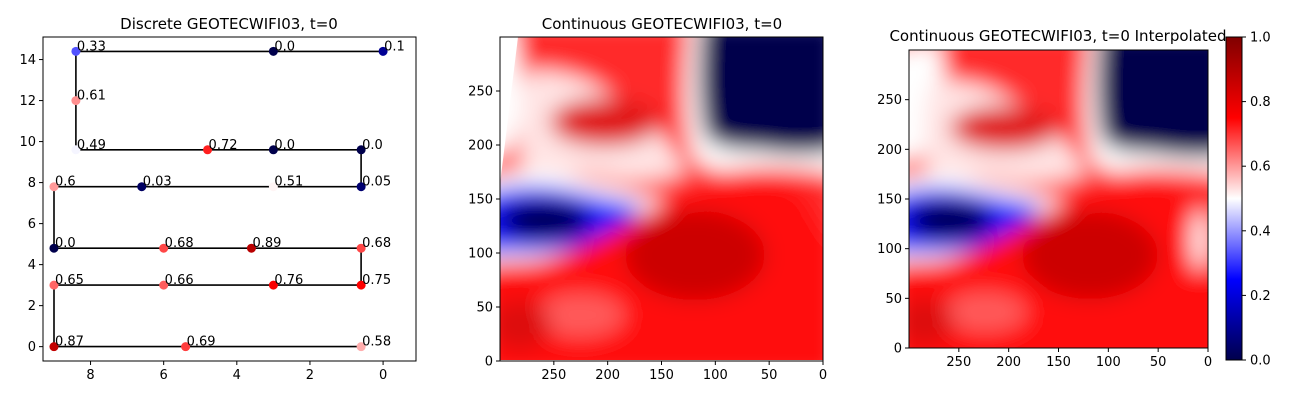 This screenshot has width=1300, height=400. Describe the element at coordinates (179, 280) in the screenshot. I see `data-label: 0.66` at that location.